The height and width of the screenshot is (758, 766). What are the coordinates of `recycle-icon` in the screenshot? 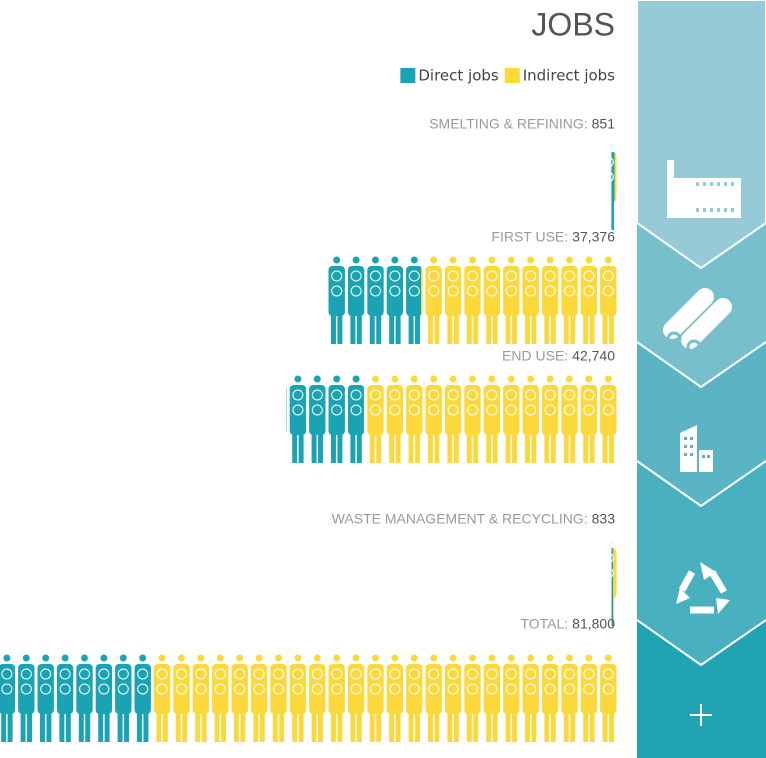 It's located at (703, 588).